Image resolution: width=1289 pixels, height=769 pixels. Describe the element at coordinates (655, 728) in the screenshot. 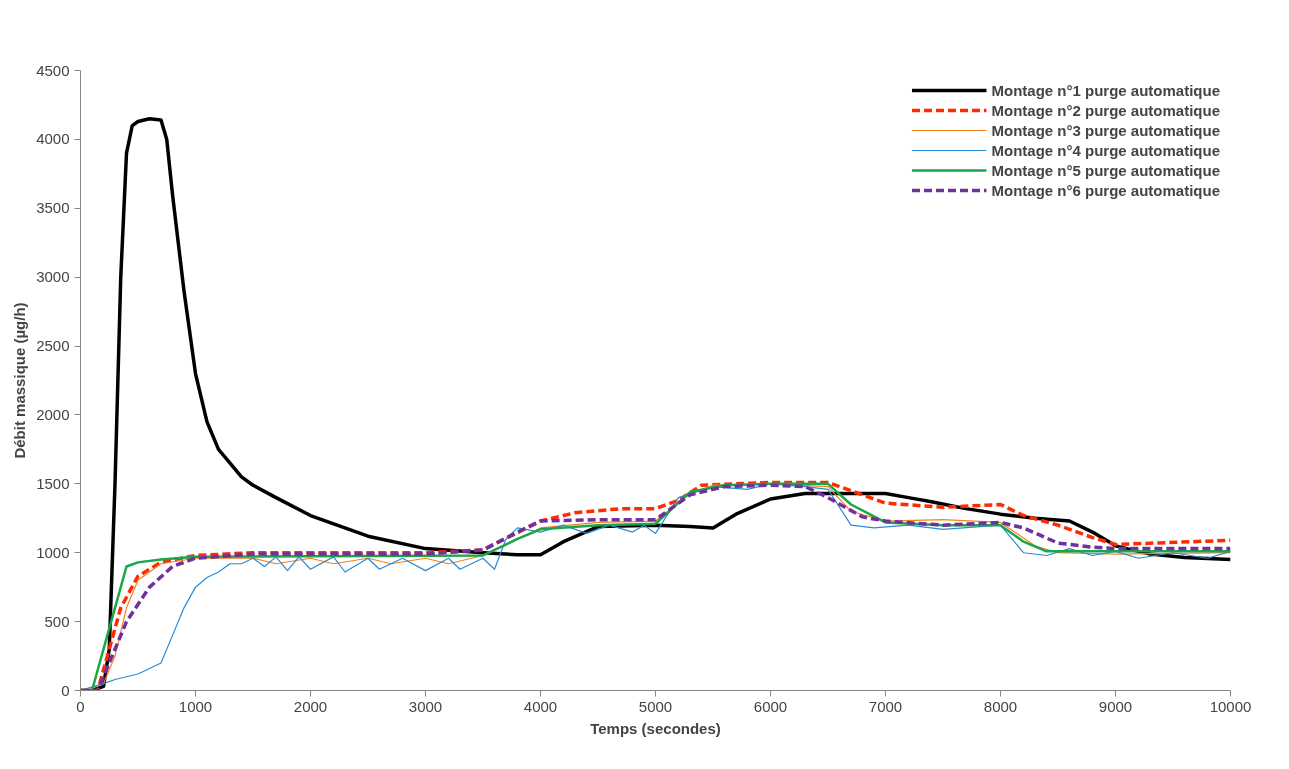

I see `x-axis-title: Temps (secondes)` at that location.